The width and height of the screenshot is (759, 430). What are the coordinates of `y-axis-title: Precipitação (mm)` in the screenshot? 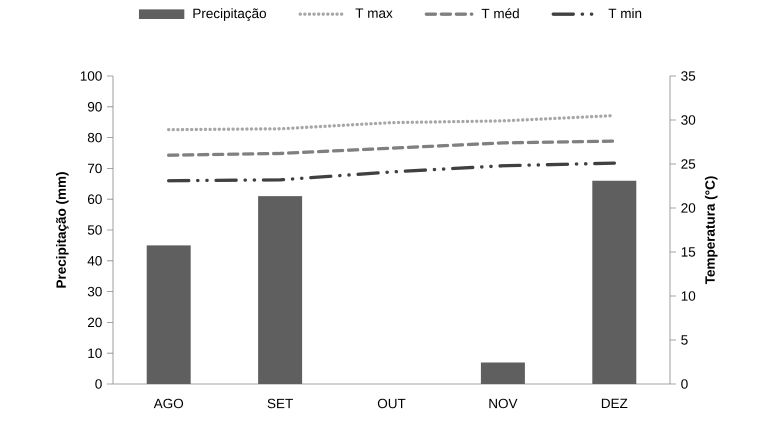 It's located at (62, 230).